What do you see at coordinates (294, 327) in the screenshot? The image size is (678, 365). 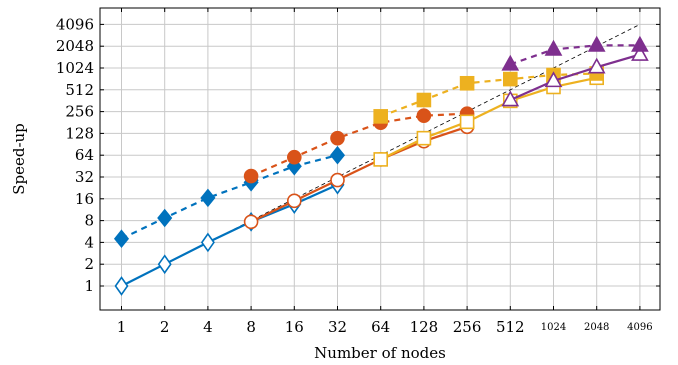 I see `x-tick-label: 16` at bounding box center [294, 327].